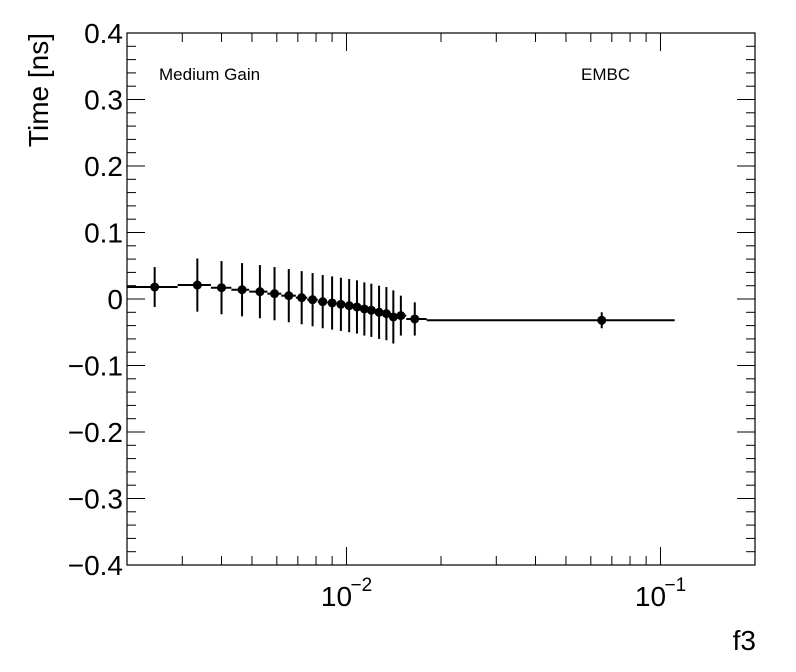 This screenshot has height=672, width=796. What do you see at coordinates (95, 299) in the screenshot?
I see `y-tick-labels: 0.4 0.3 0.2 0.1 0 −0.1 −0.2 −0.3 −0.4` at bounding box center [95, 299].